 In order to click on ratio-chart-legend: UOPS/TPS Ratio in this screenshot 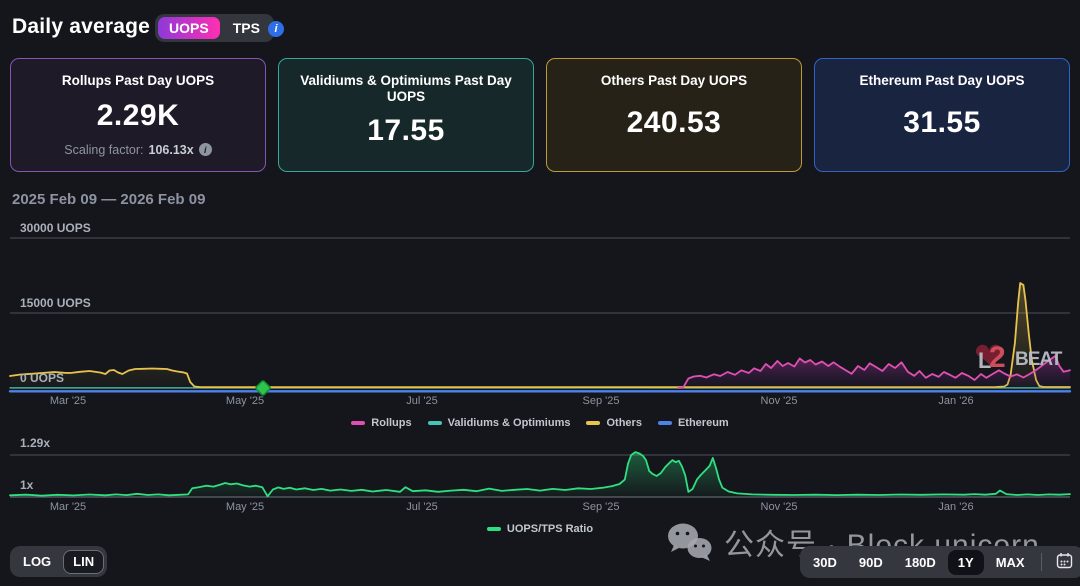, I will do `click(540, 529)`.